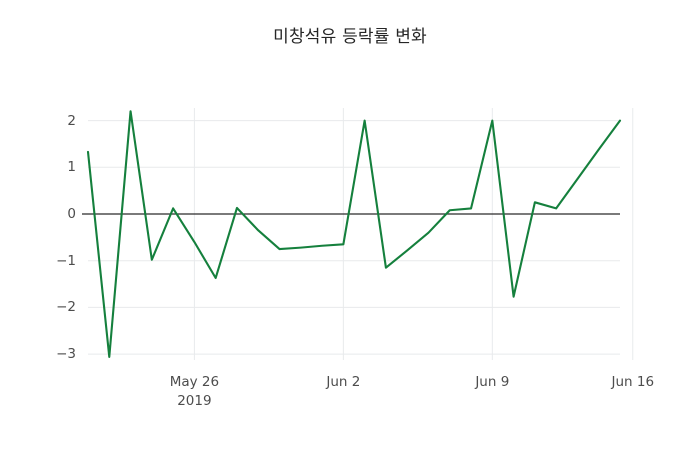 Image resolution: width=700 pixels, height=450 pixels. Describe the element at coordinates (66, 354) in the screenshot. I see `y-tick-label: −3` at that location.